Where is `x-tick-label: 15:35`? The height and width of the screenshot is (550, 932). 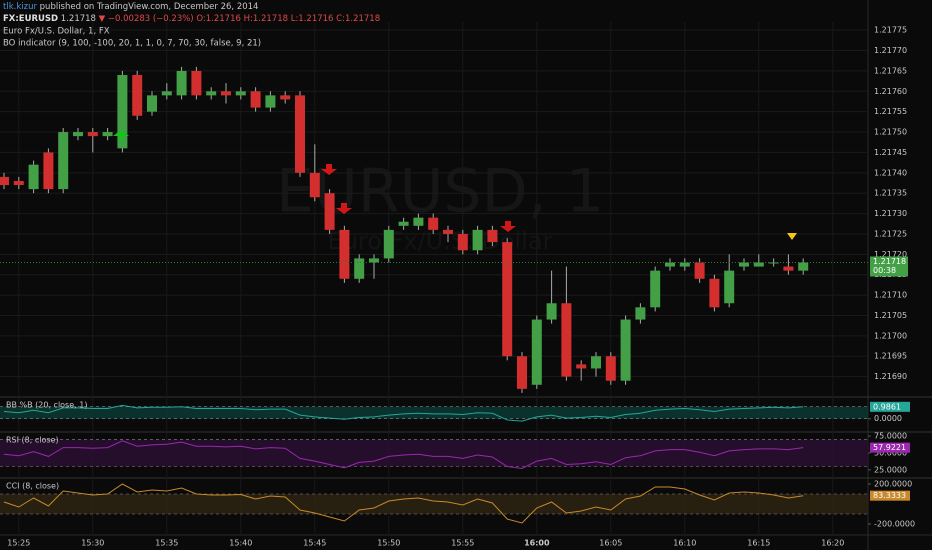 x-tick-label: 15:35 is located at coordinates (166, 543).